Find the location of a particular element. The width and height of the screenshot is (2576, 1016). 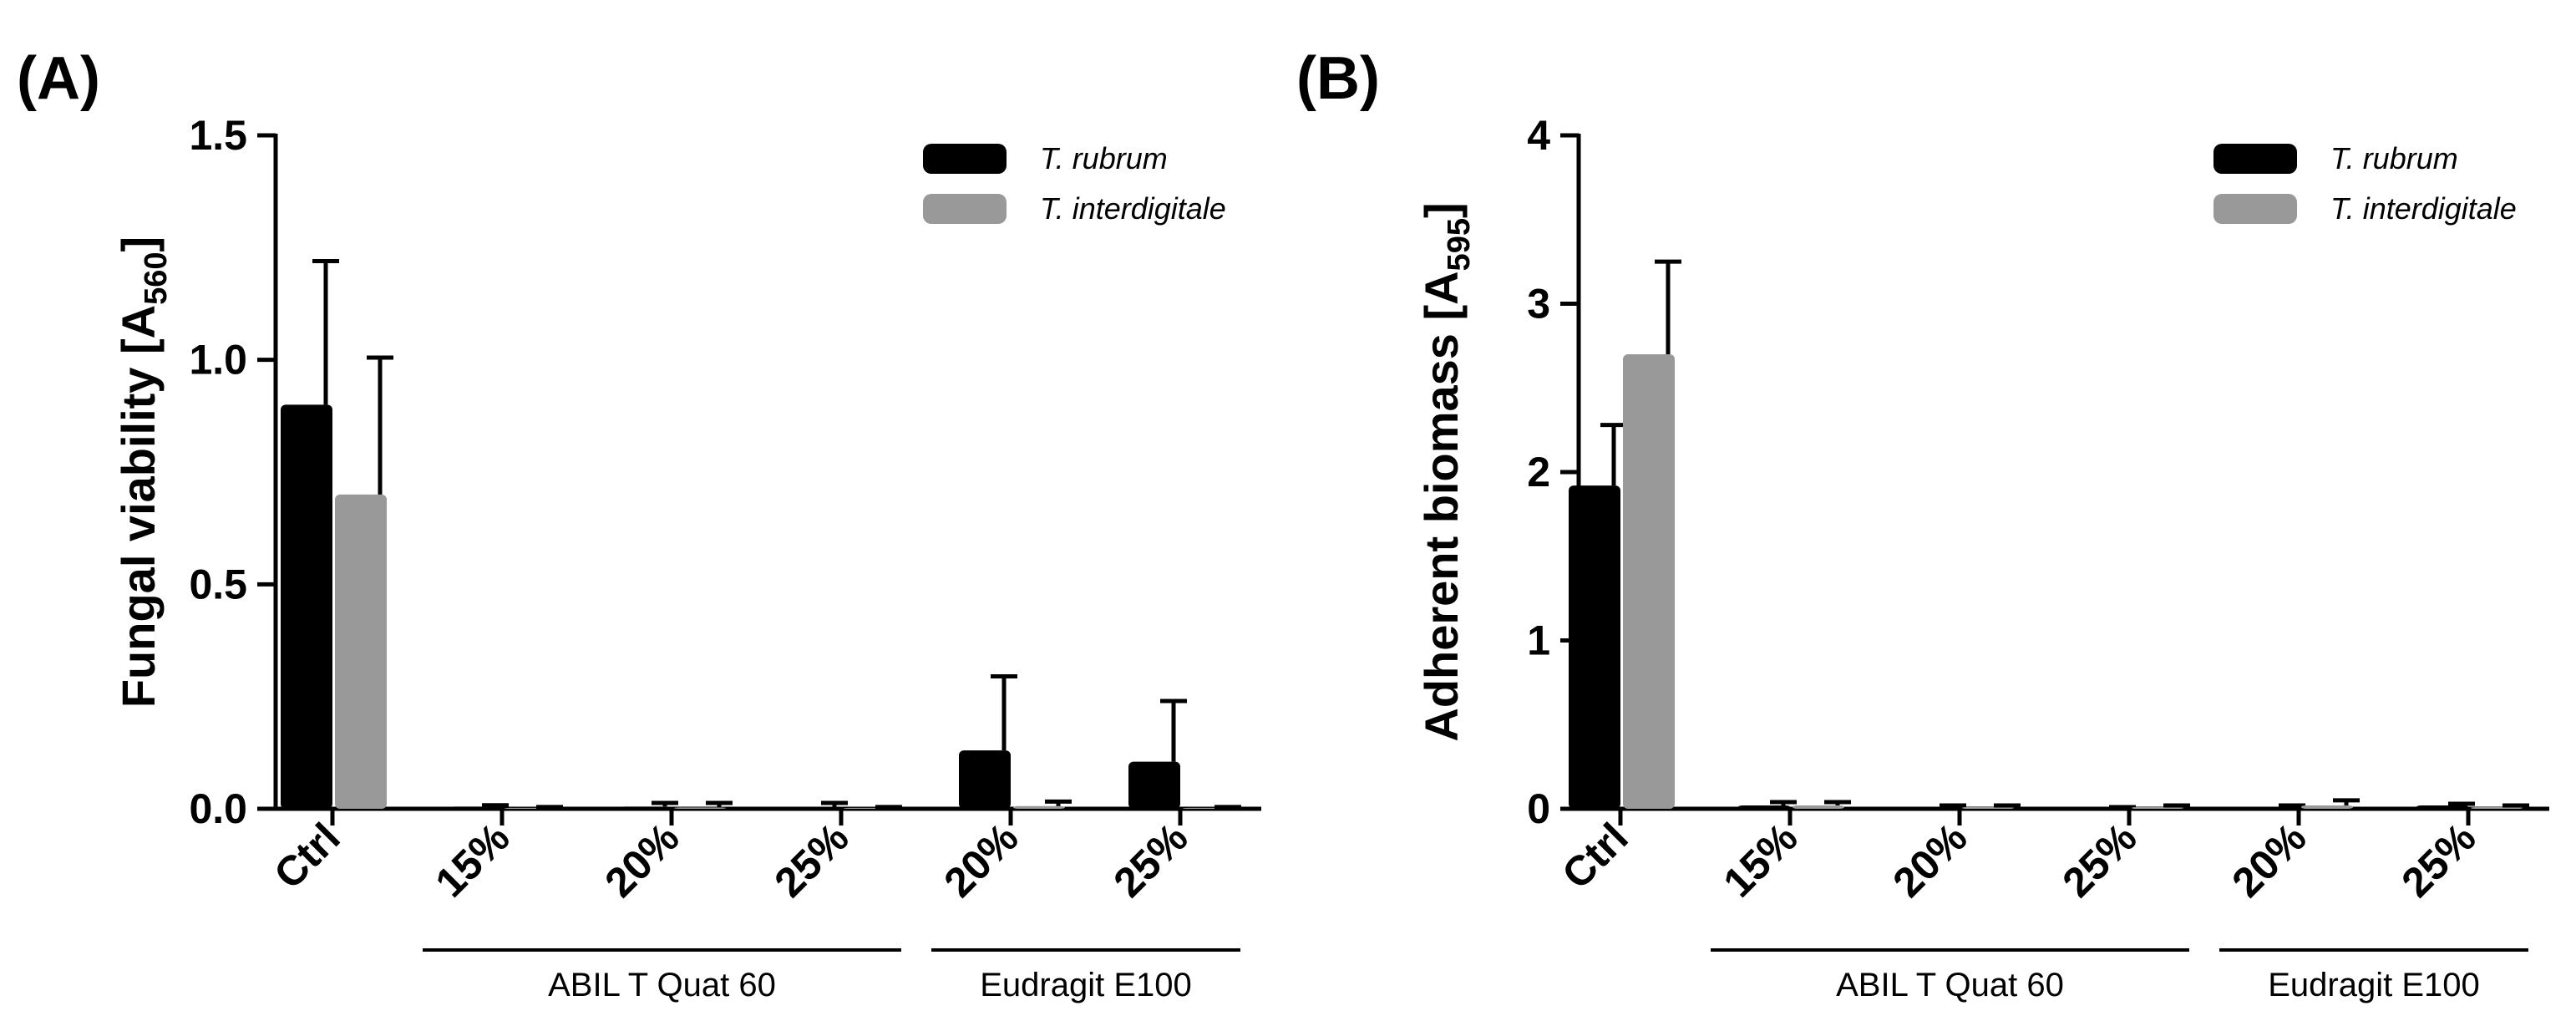

y-axis-label: Fungal viability [A560] is located at coordinates (143, 472).